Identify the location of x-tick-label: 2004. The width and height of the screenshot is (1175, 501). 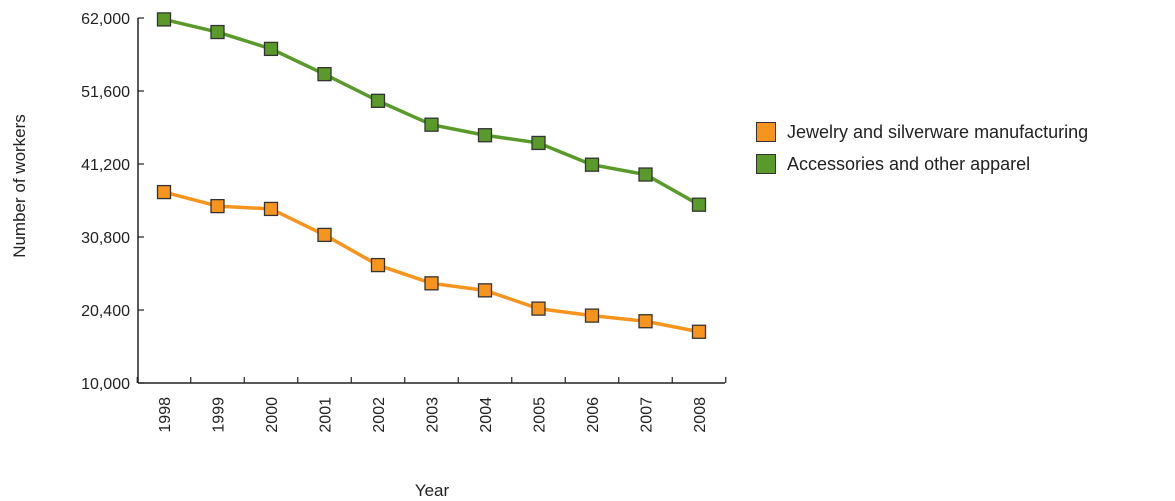
(486, 415).